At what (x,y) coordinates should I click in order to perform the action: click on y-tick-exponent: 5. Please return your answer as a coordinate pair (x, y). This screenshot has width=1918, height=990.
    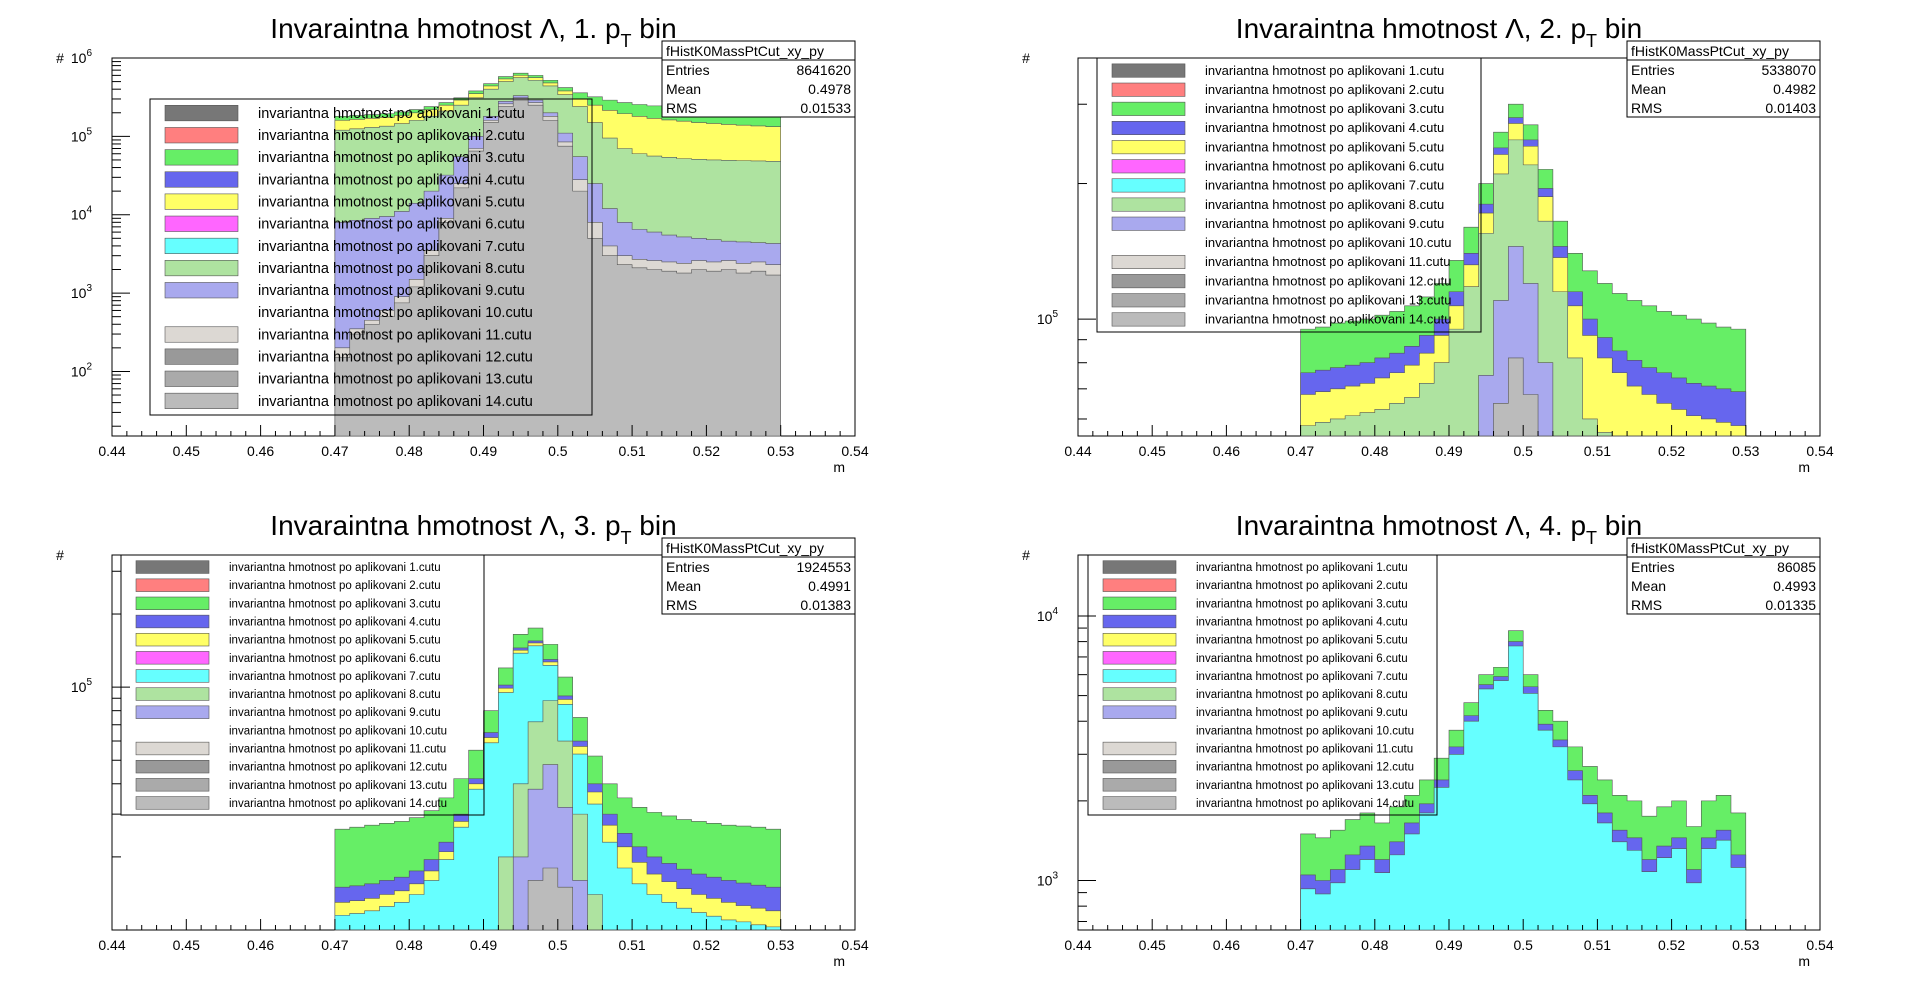
    Looking at the image, I should click on (1055, 314).